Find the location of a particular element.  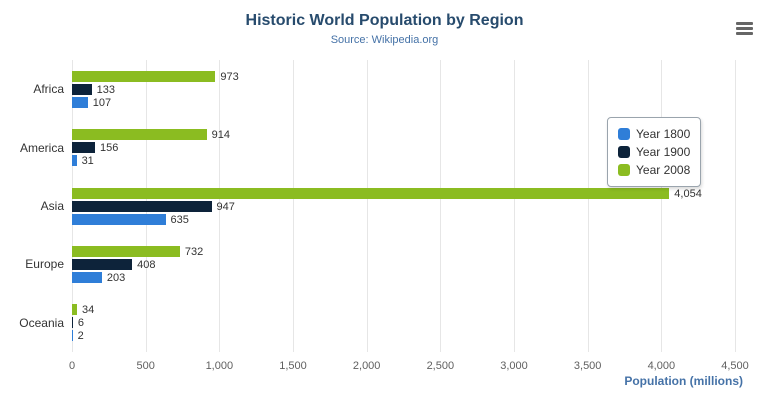

bar-value-label: 973 is located at coordinates (229, 76).